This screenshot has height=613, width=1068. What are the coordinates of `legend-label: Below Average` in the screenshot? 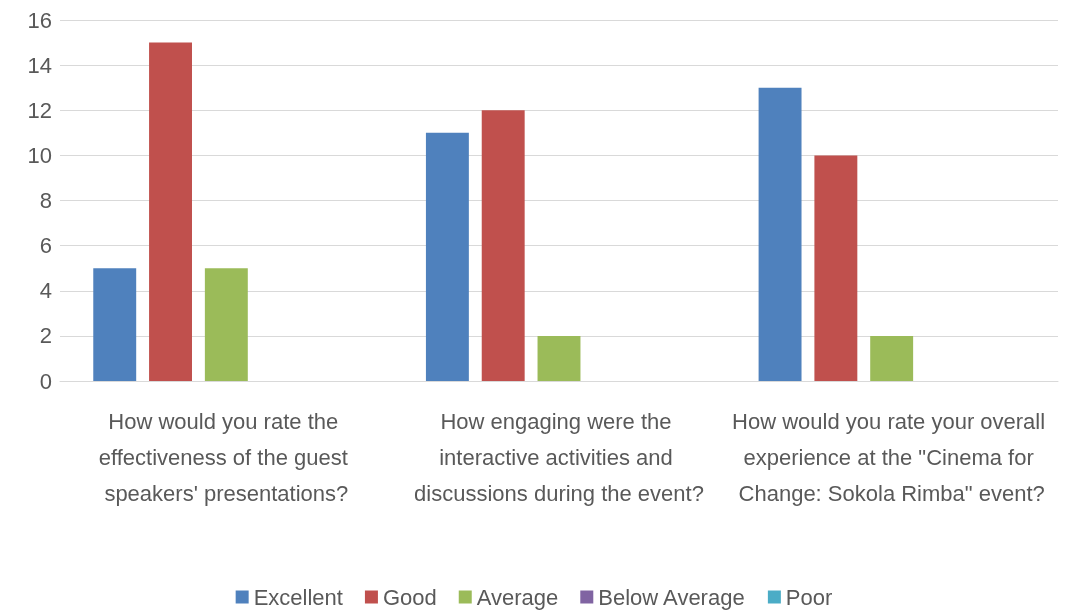 It's located at (671, 597).